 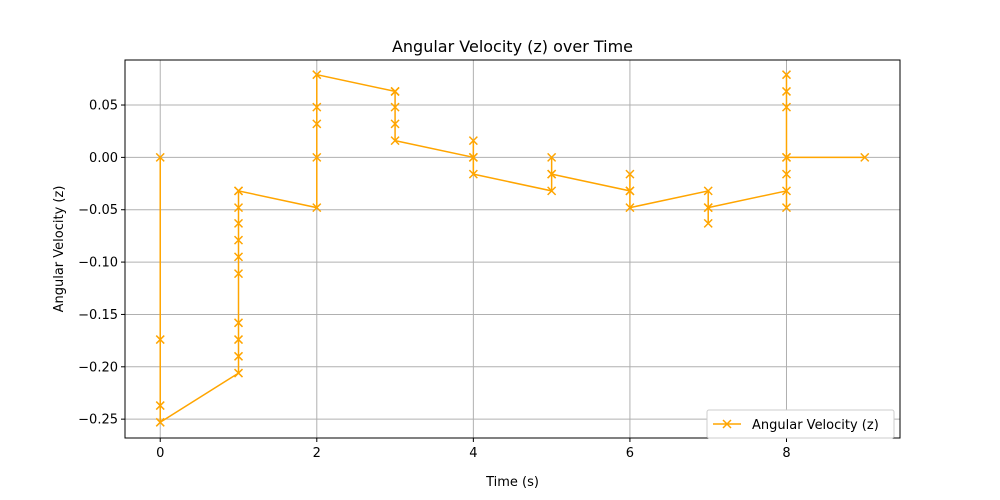 What do you see at coordinates (98, 315) in the screenshot?
I see `y-tick-label: −0.15` at bounding box center [98, 315].